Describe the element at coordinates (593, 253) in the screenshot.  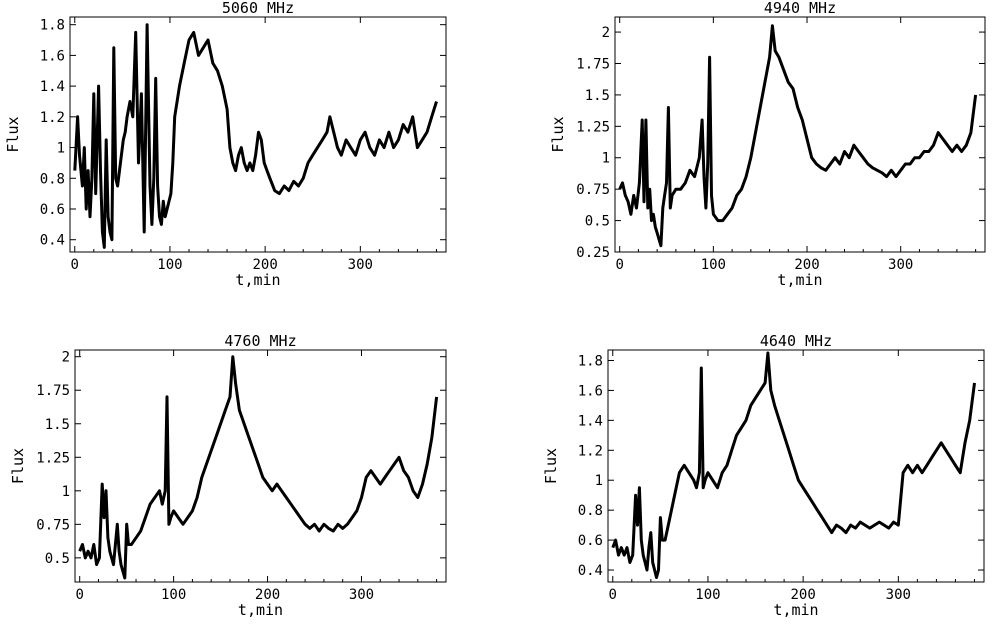
I see `y-tick-label: 0.25` at that location.